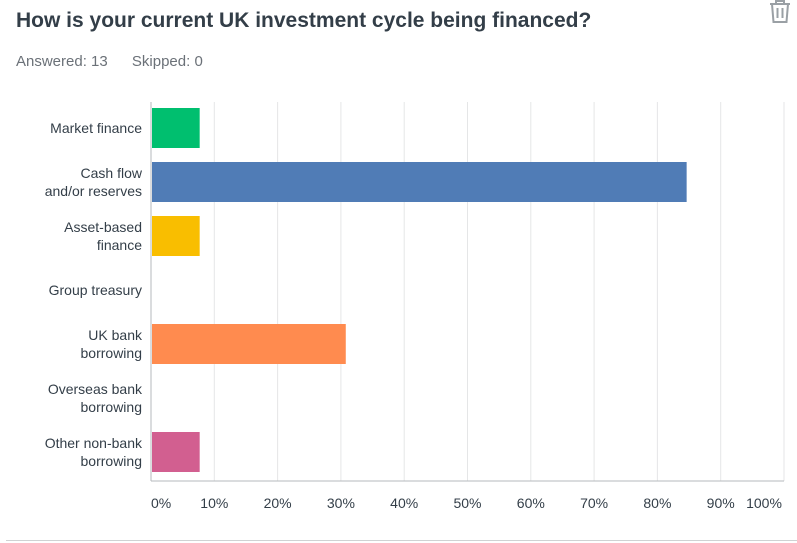  What do you see at coordinates (278, 503) in the screenshot?
I see `x-tick-label: 20%` at bounding box center [278, 503].